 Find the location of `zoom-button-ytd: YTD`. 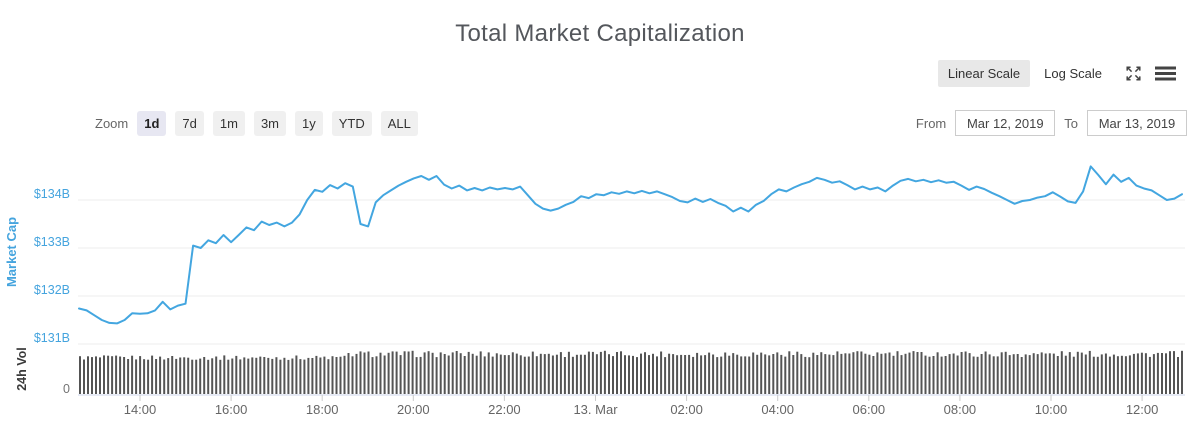

zoom-button-ytd: YTD is located at coordinates (351, 123).